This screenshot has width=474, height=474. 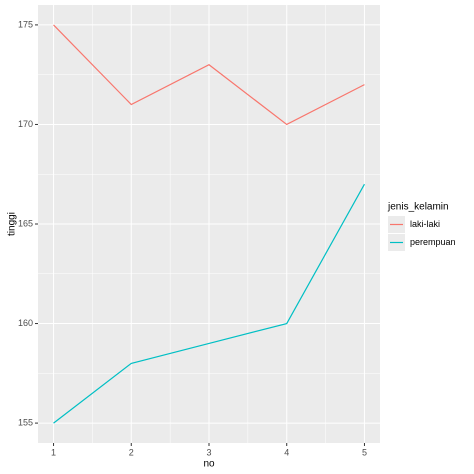 I want to click on x-tick-label: 2, so click(x=131, y=452).